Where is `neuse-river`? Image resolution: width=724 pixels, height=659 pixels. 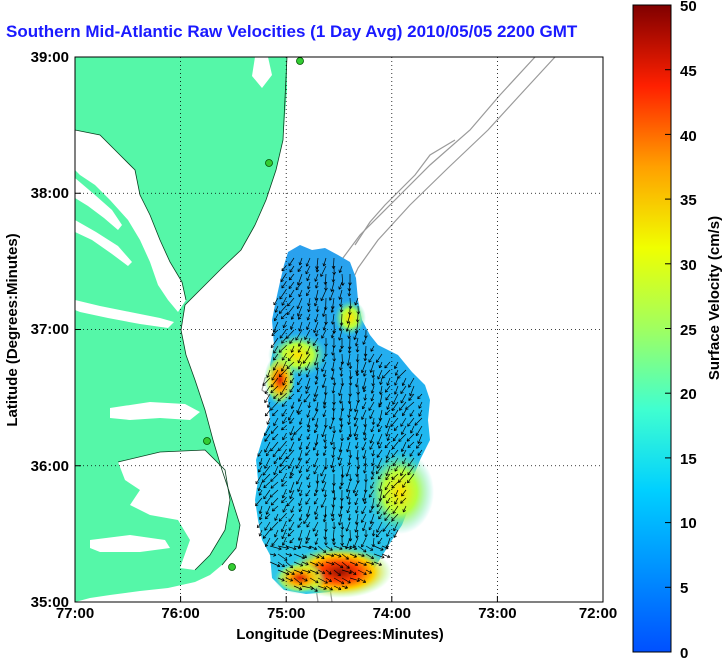
neuse-river is located at coordinates (130, 543).